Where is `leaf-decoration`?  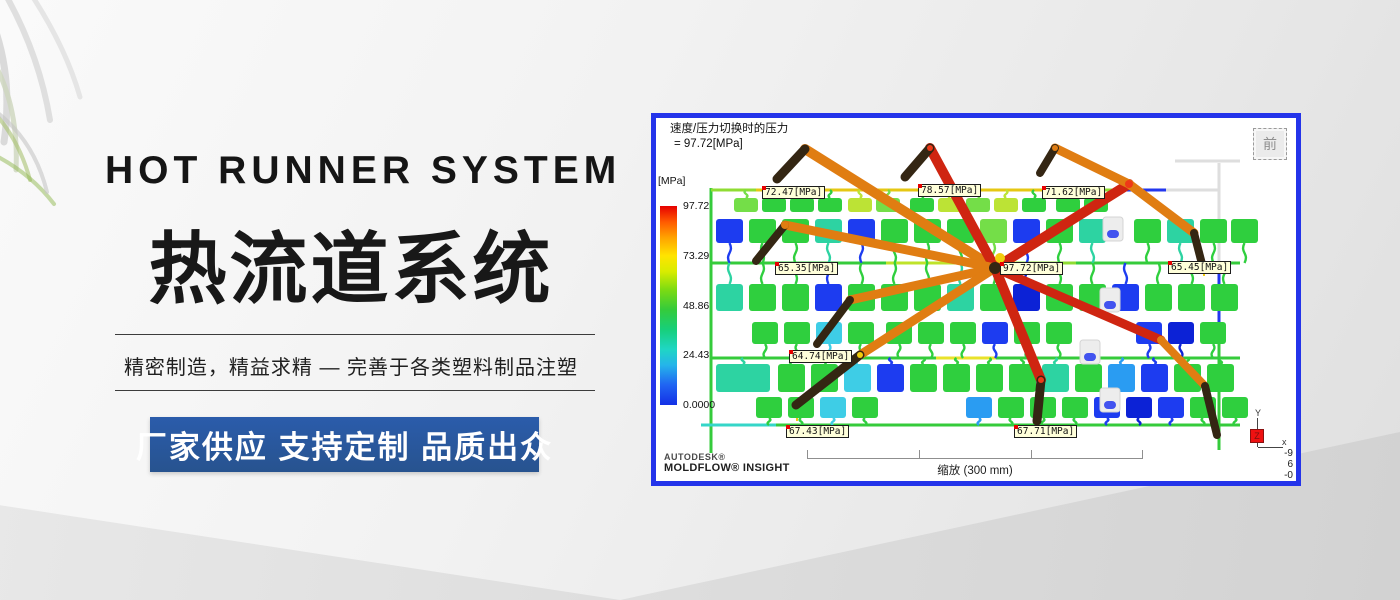
leaf-decoration is located at coordinates (41, 103).